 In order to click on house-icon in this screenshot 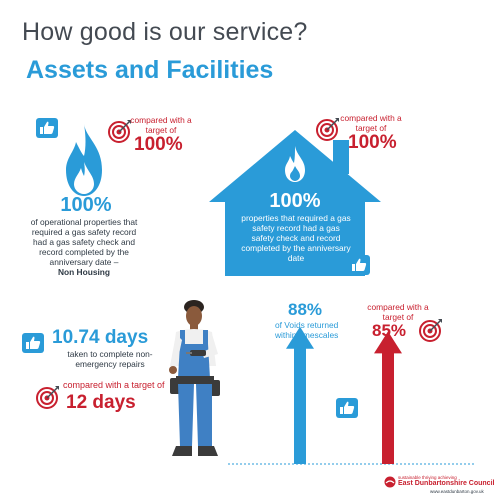, I will do `click(295, 203)`.